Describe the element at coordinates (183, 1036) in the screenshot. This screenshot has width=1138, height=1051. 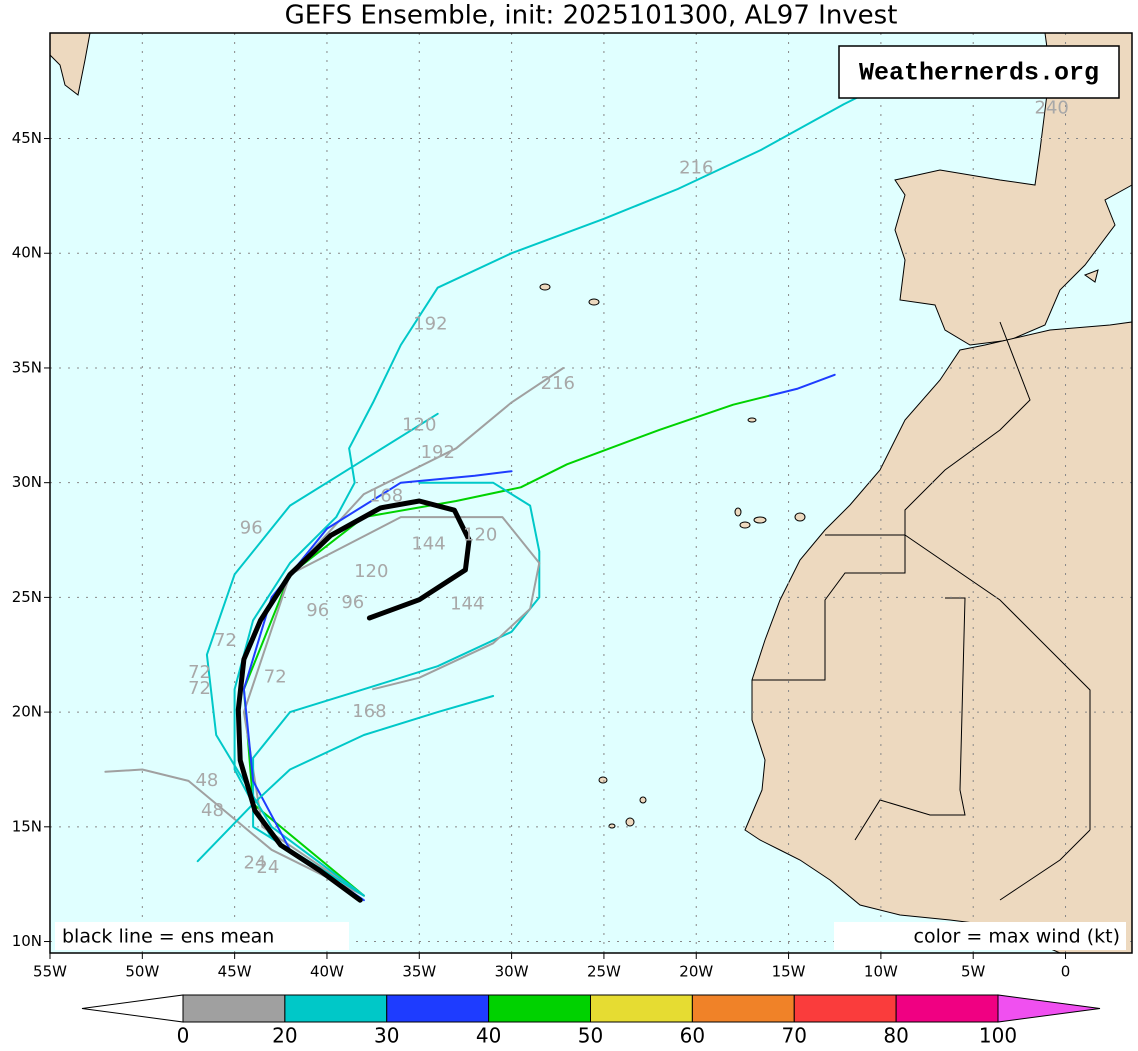
I see `colorbar-label: 0` at that location.